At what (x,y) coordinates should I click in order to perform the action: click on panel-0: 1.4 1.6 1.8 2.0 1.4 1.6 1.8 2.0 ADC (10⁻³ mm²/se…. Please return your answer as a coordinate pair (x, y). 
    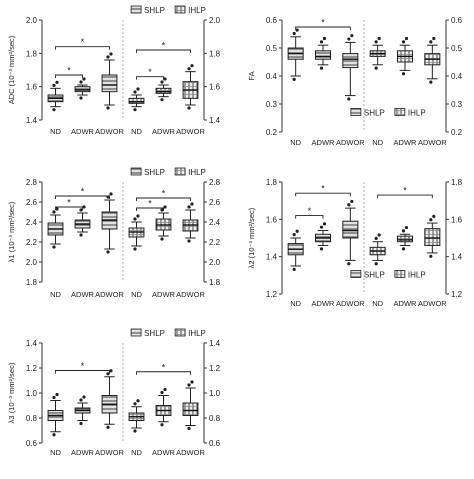
    Looking at the image, I should click on (114, 70).